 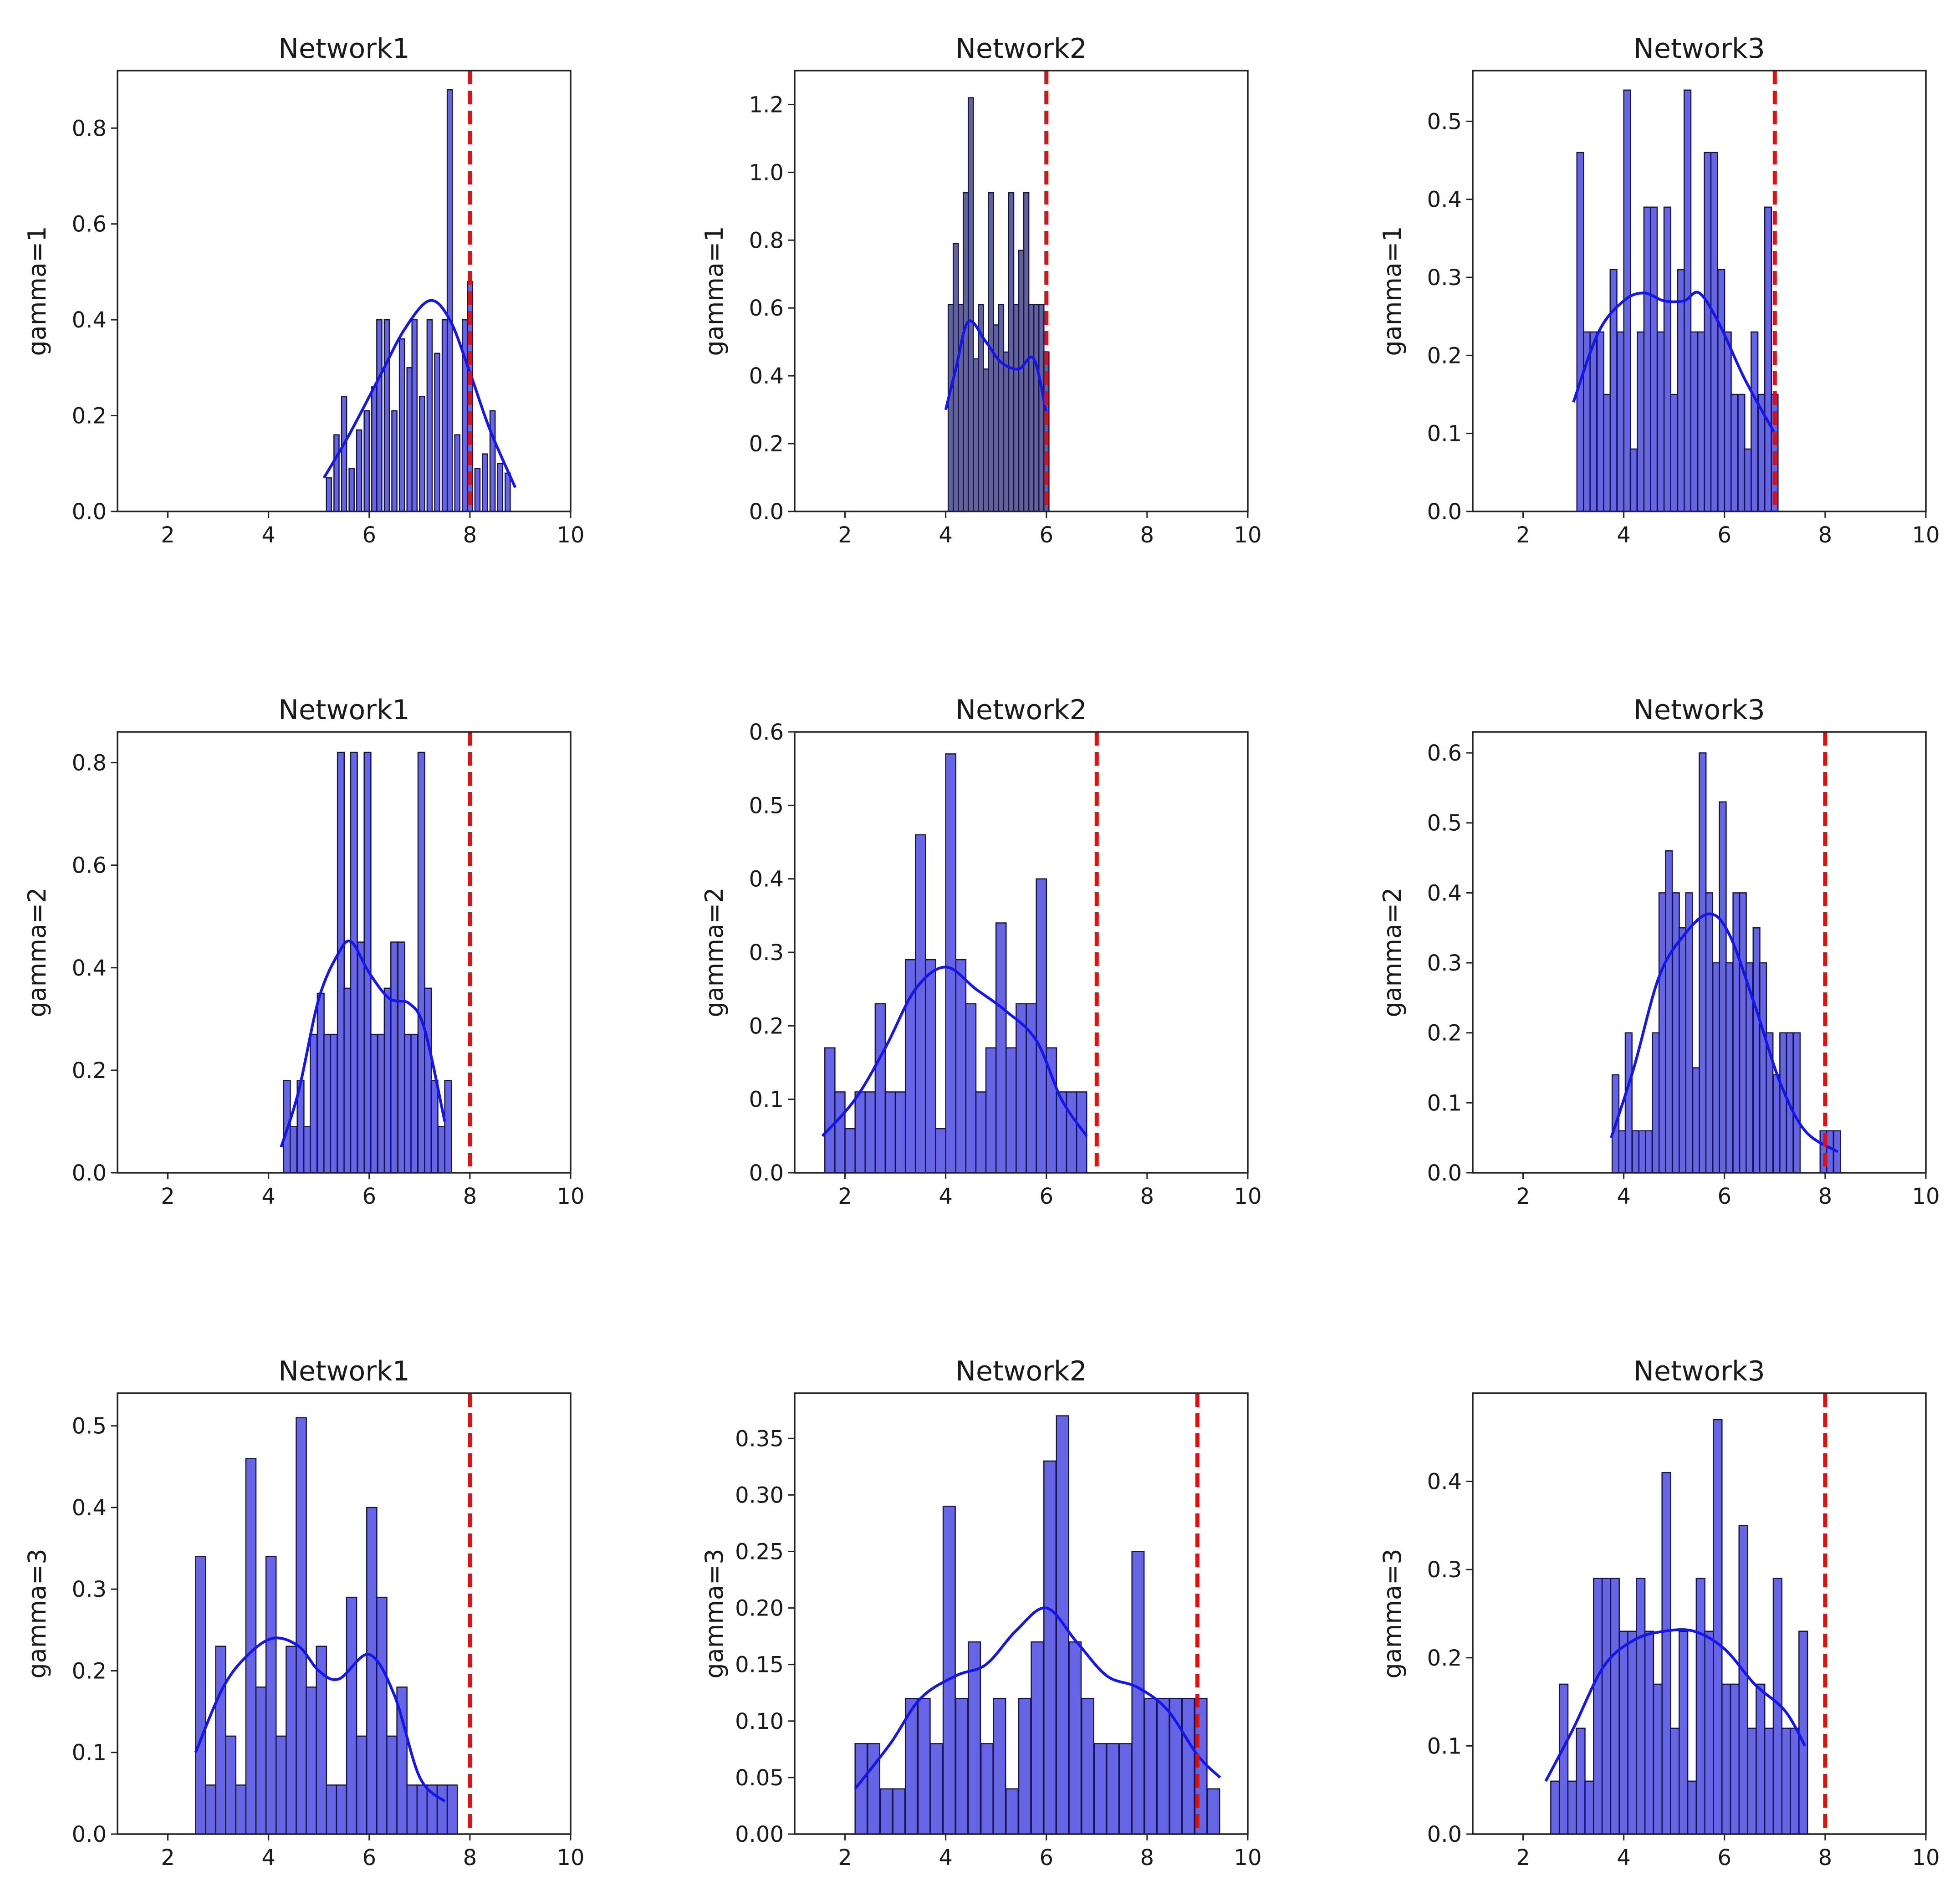 I want to click on y-axis-label: gamma=3, so click(x=1393, y=1613).